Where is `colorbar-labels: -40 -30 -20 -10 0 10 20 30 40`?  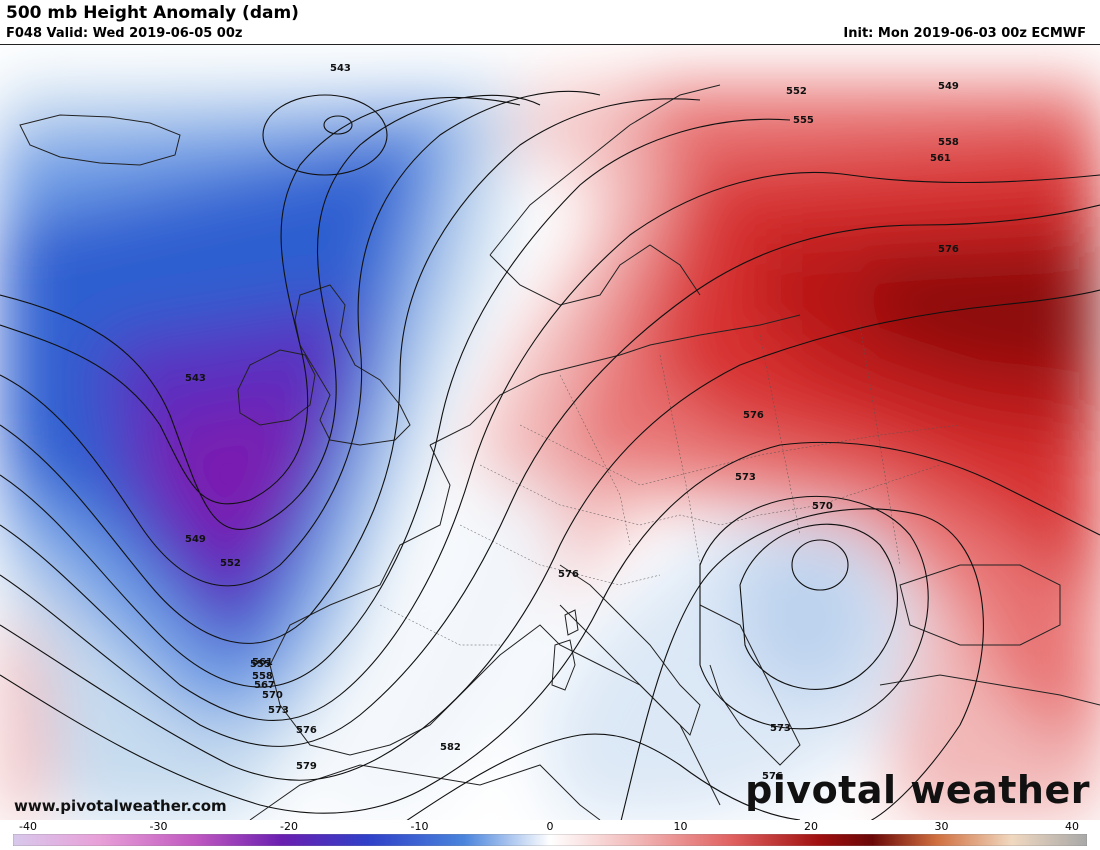
colorbar-labels: -40 -30 -20 -10 0 10 20 30 40 is located at coordinates (550, 827).